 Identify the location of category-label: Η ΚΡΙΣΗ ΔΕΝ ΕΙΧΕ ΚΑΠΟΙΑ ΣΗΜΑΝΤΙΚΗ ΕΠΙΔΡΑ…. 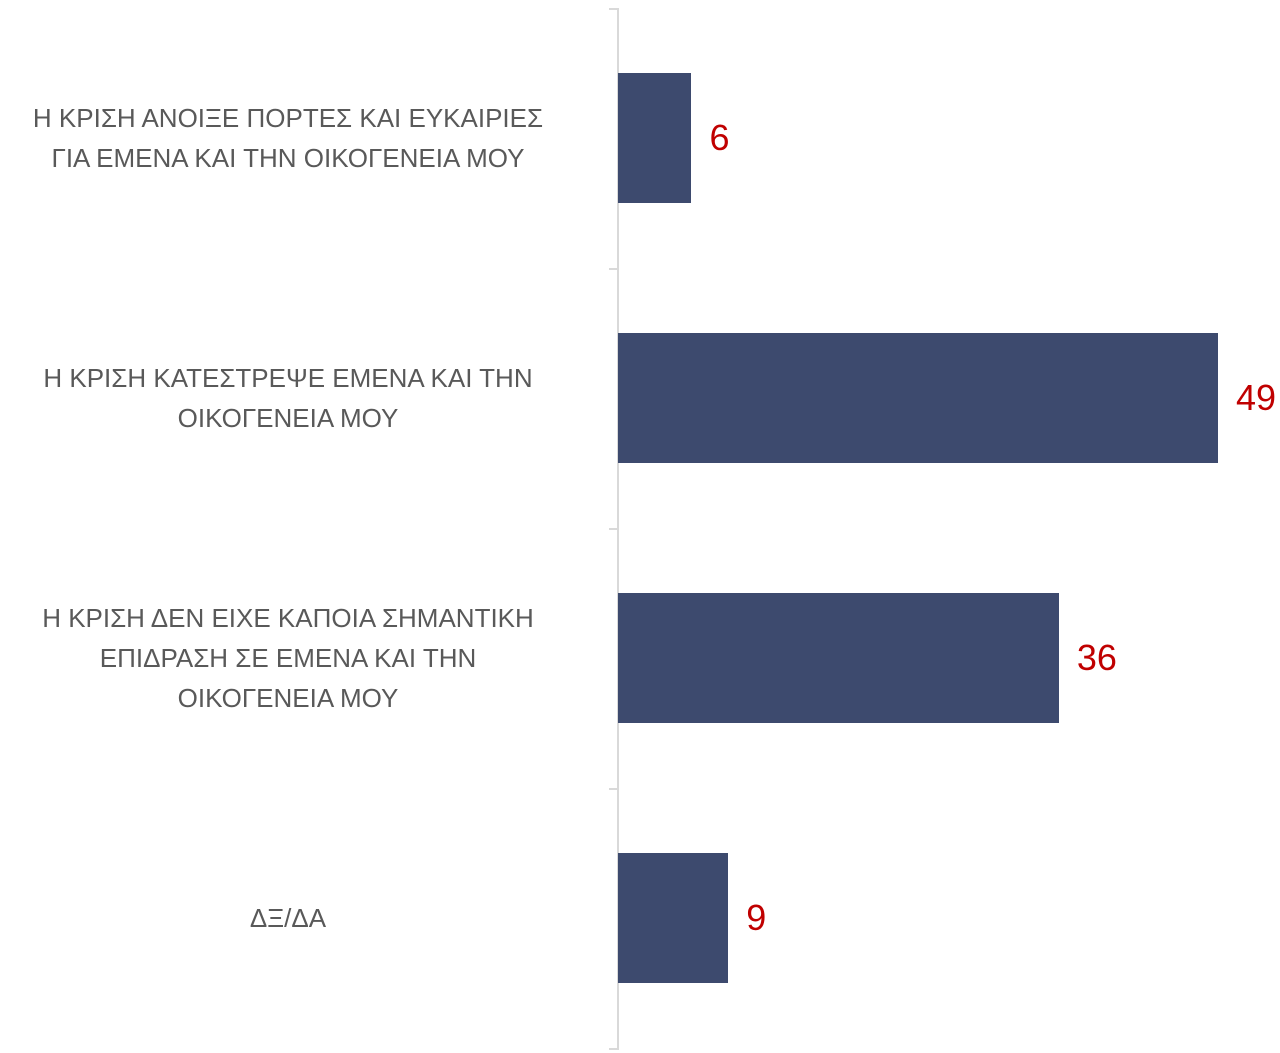
(288, 658).